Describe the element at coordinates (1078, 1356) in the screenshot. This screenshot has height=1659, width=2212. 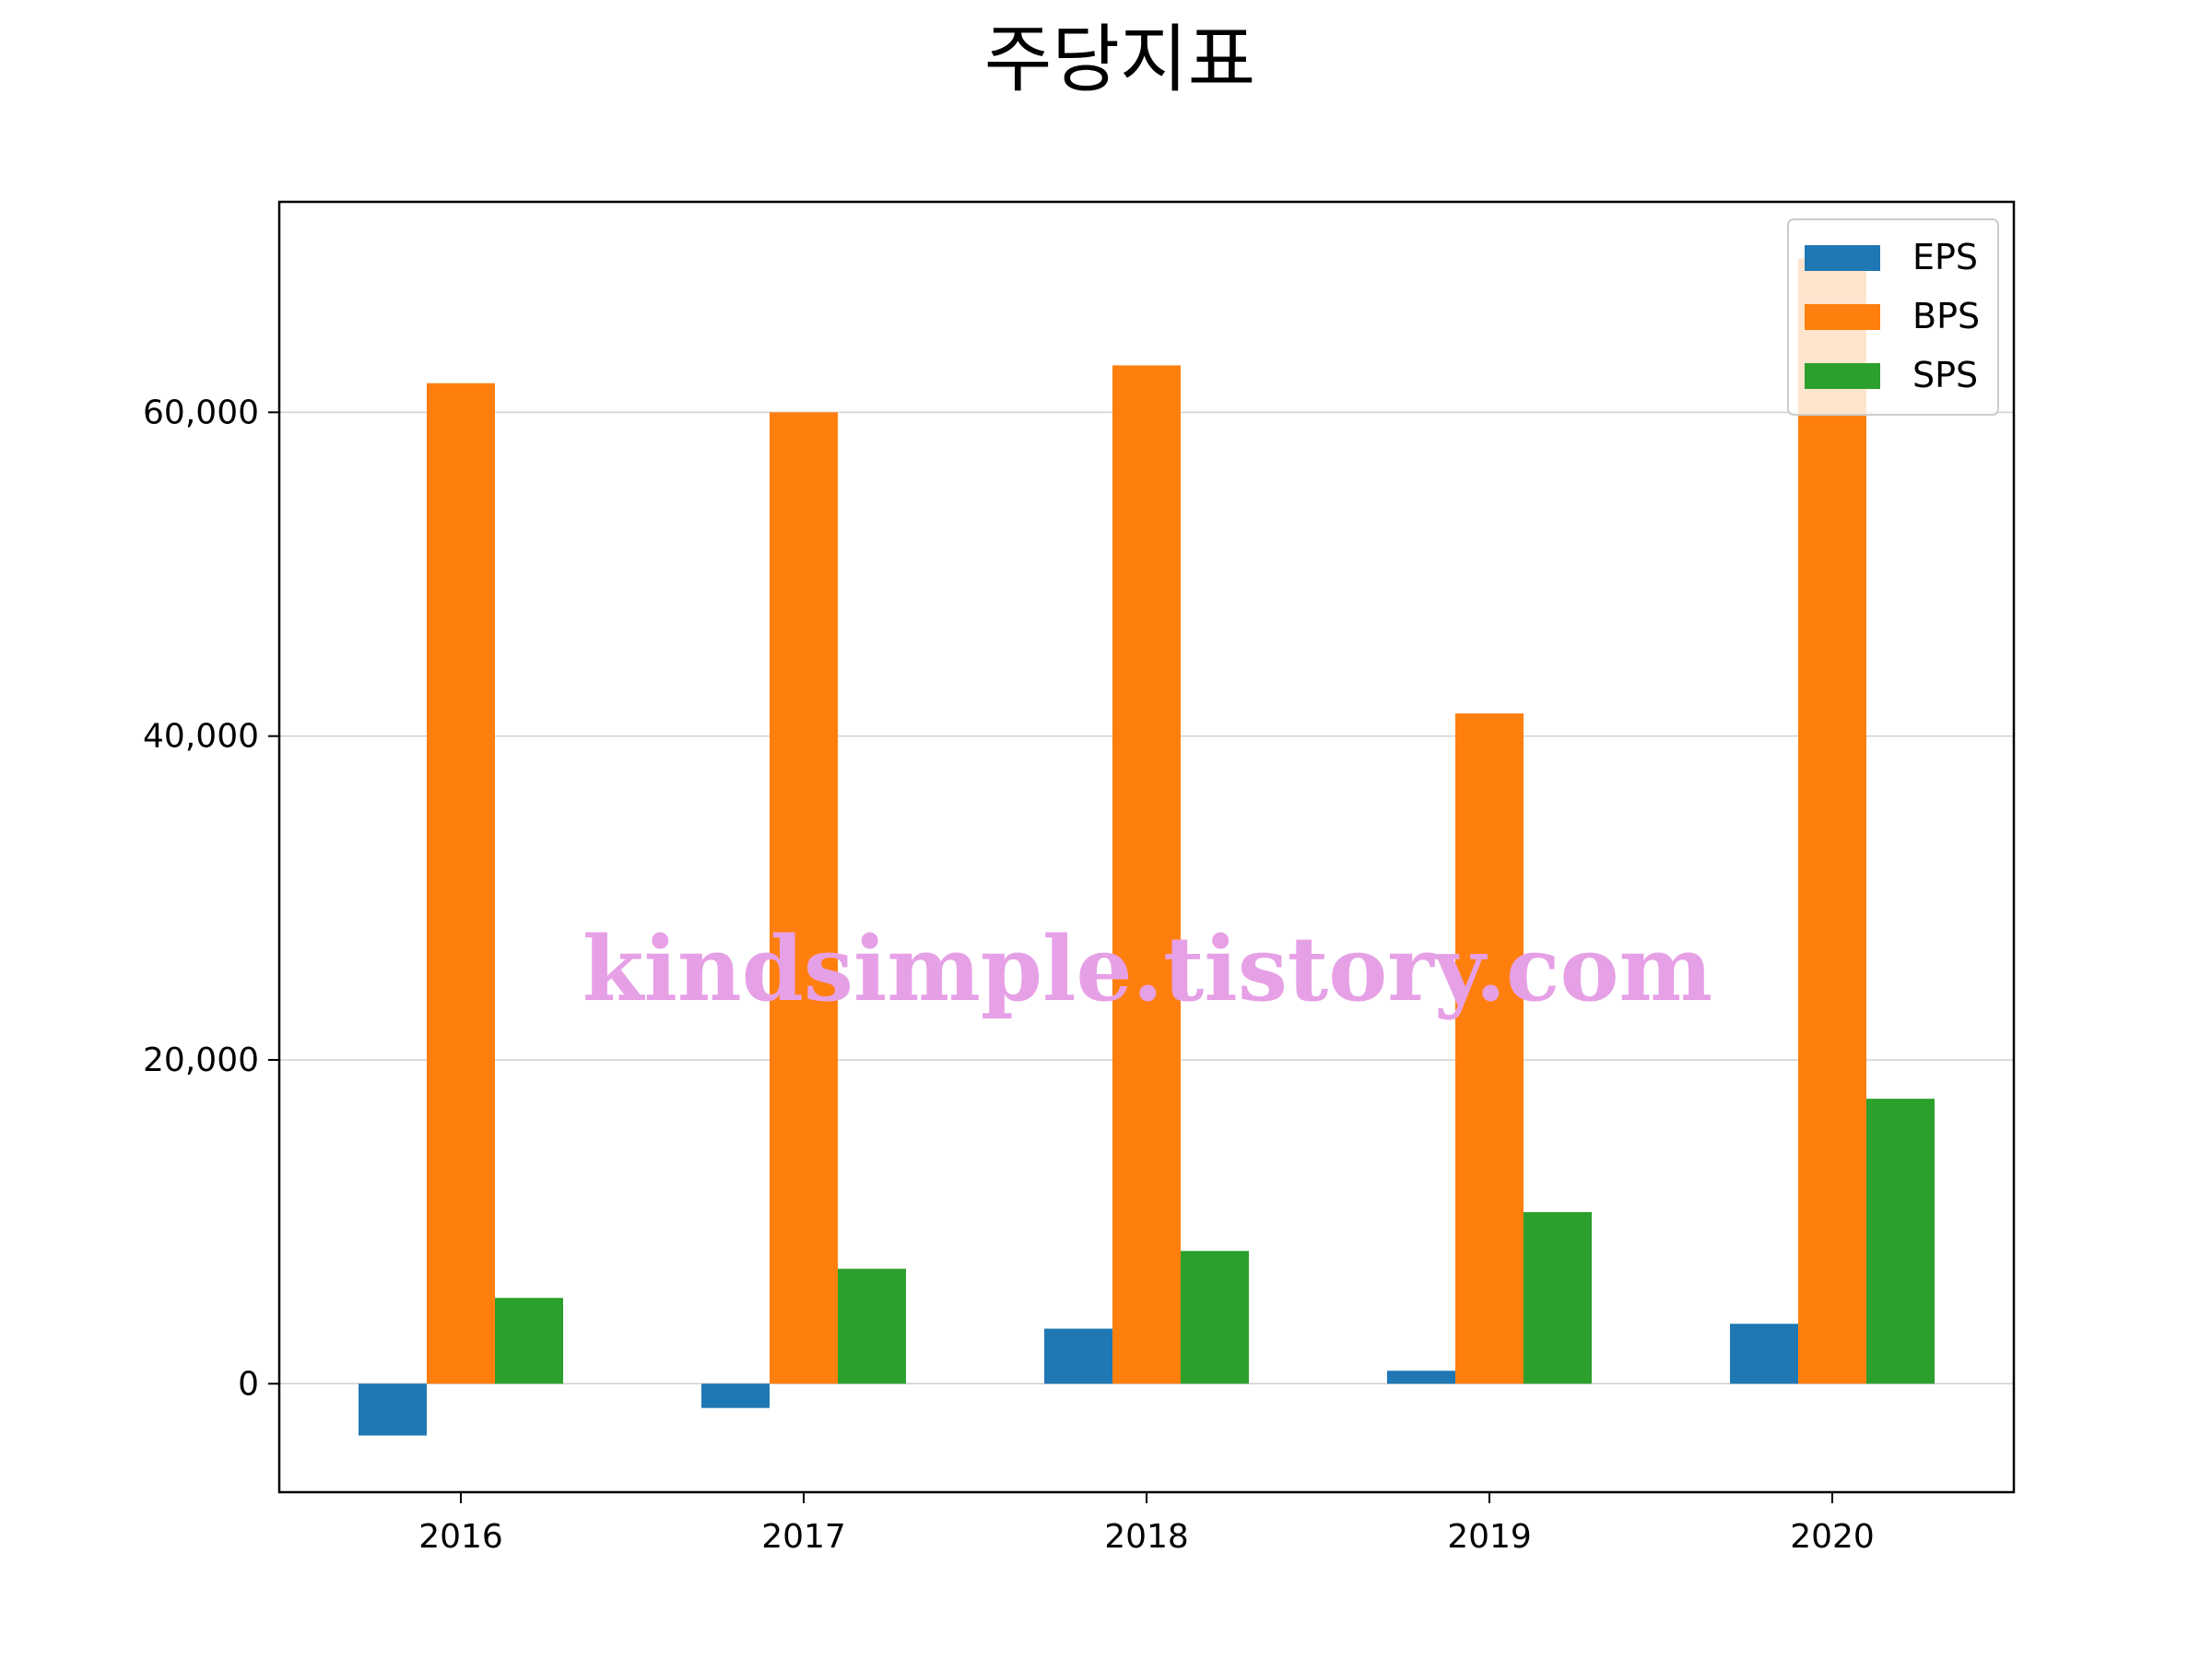
I see `bar-eps-2018` at that location.